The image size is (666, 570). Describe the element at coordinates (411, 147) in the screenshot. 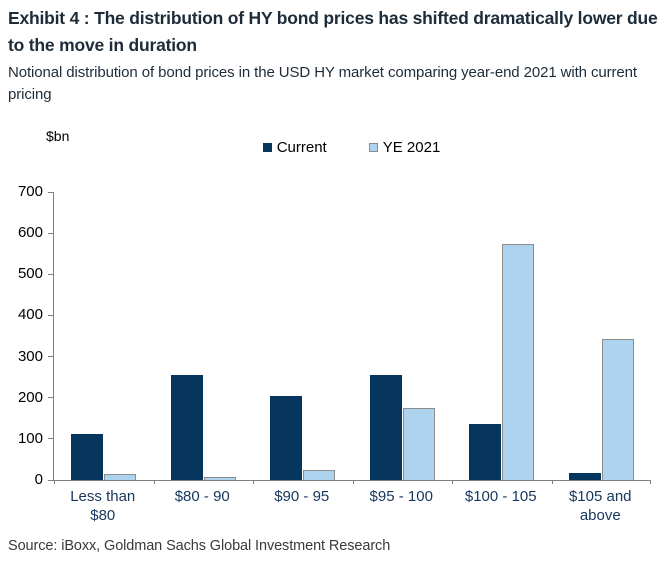

I see `legend-label-ye2021: YE 2021` at that location.